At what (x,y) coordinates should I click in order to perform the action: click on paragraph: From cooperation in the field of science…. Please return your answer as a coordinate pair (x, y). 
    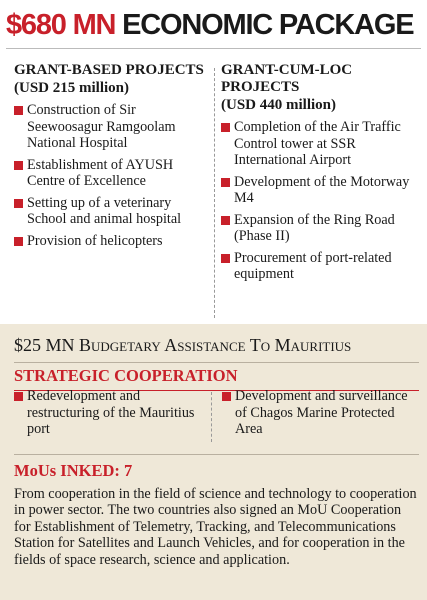
    Looking at the image, I should click on (215, 527).